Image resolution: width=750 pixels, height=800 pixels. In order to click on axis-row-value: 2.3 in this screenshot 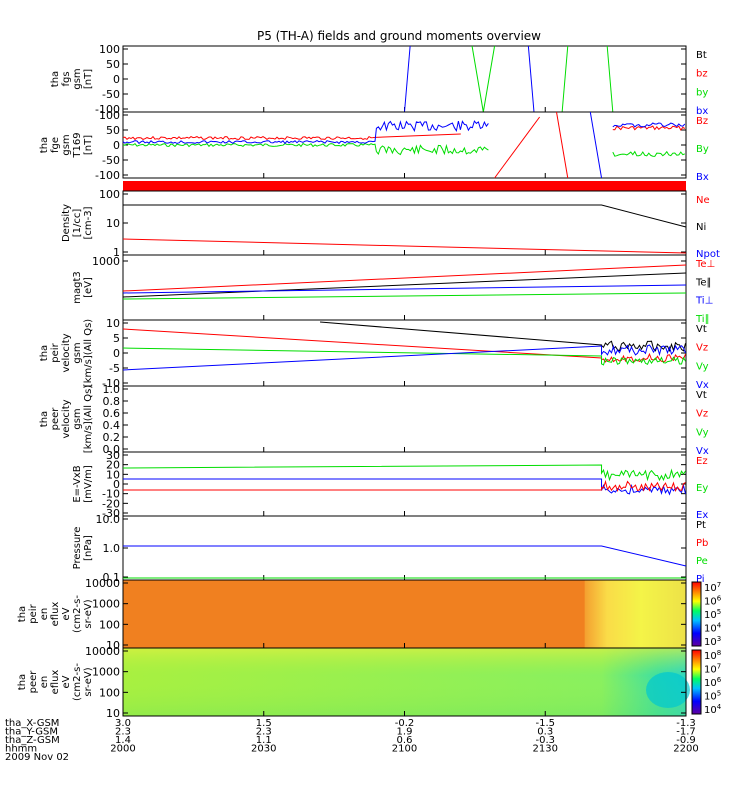, I will do `click(264, 732)`.